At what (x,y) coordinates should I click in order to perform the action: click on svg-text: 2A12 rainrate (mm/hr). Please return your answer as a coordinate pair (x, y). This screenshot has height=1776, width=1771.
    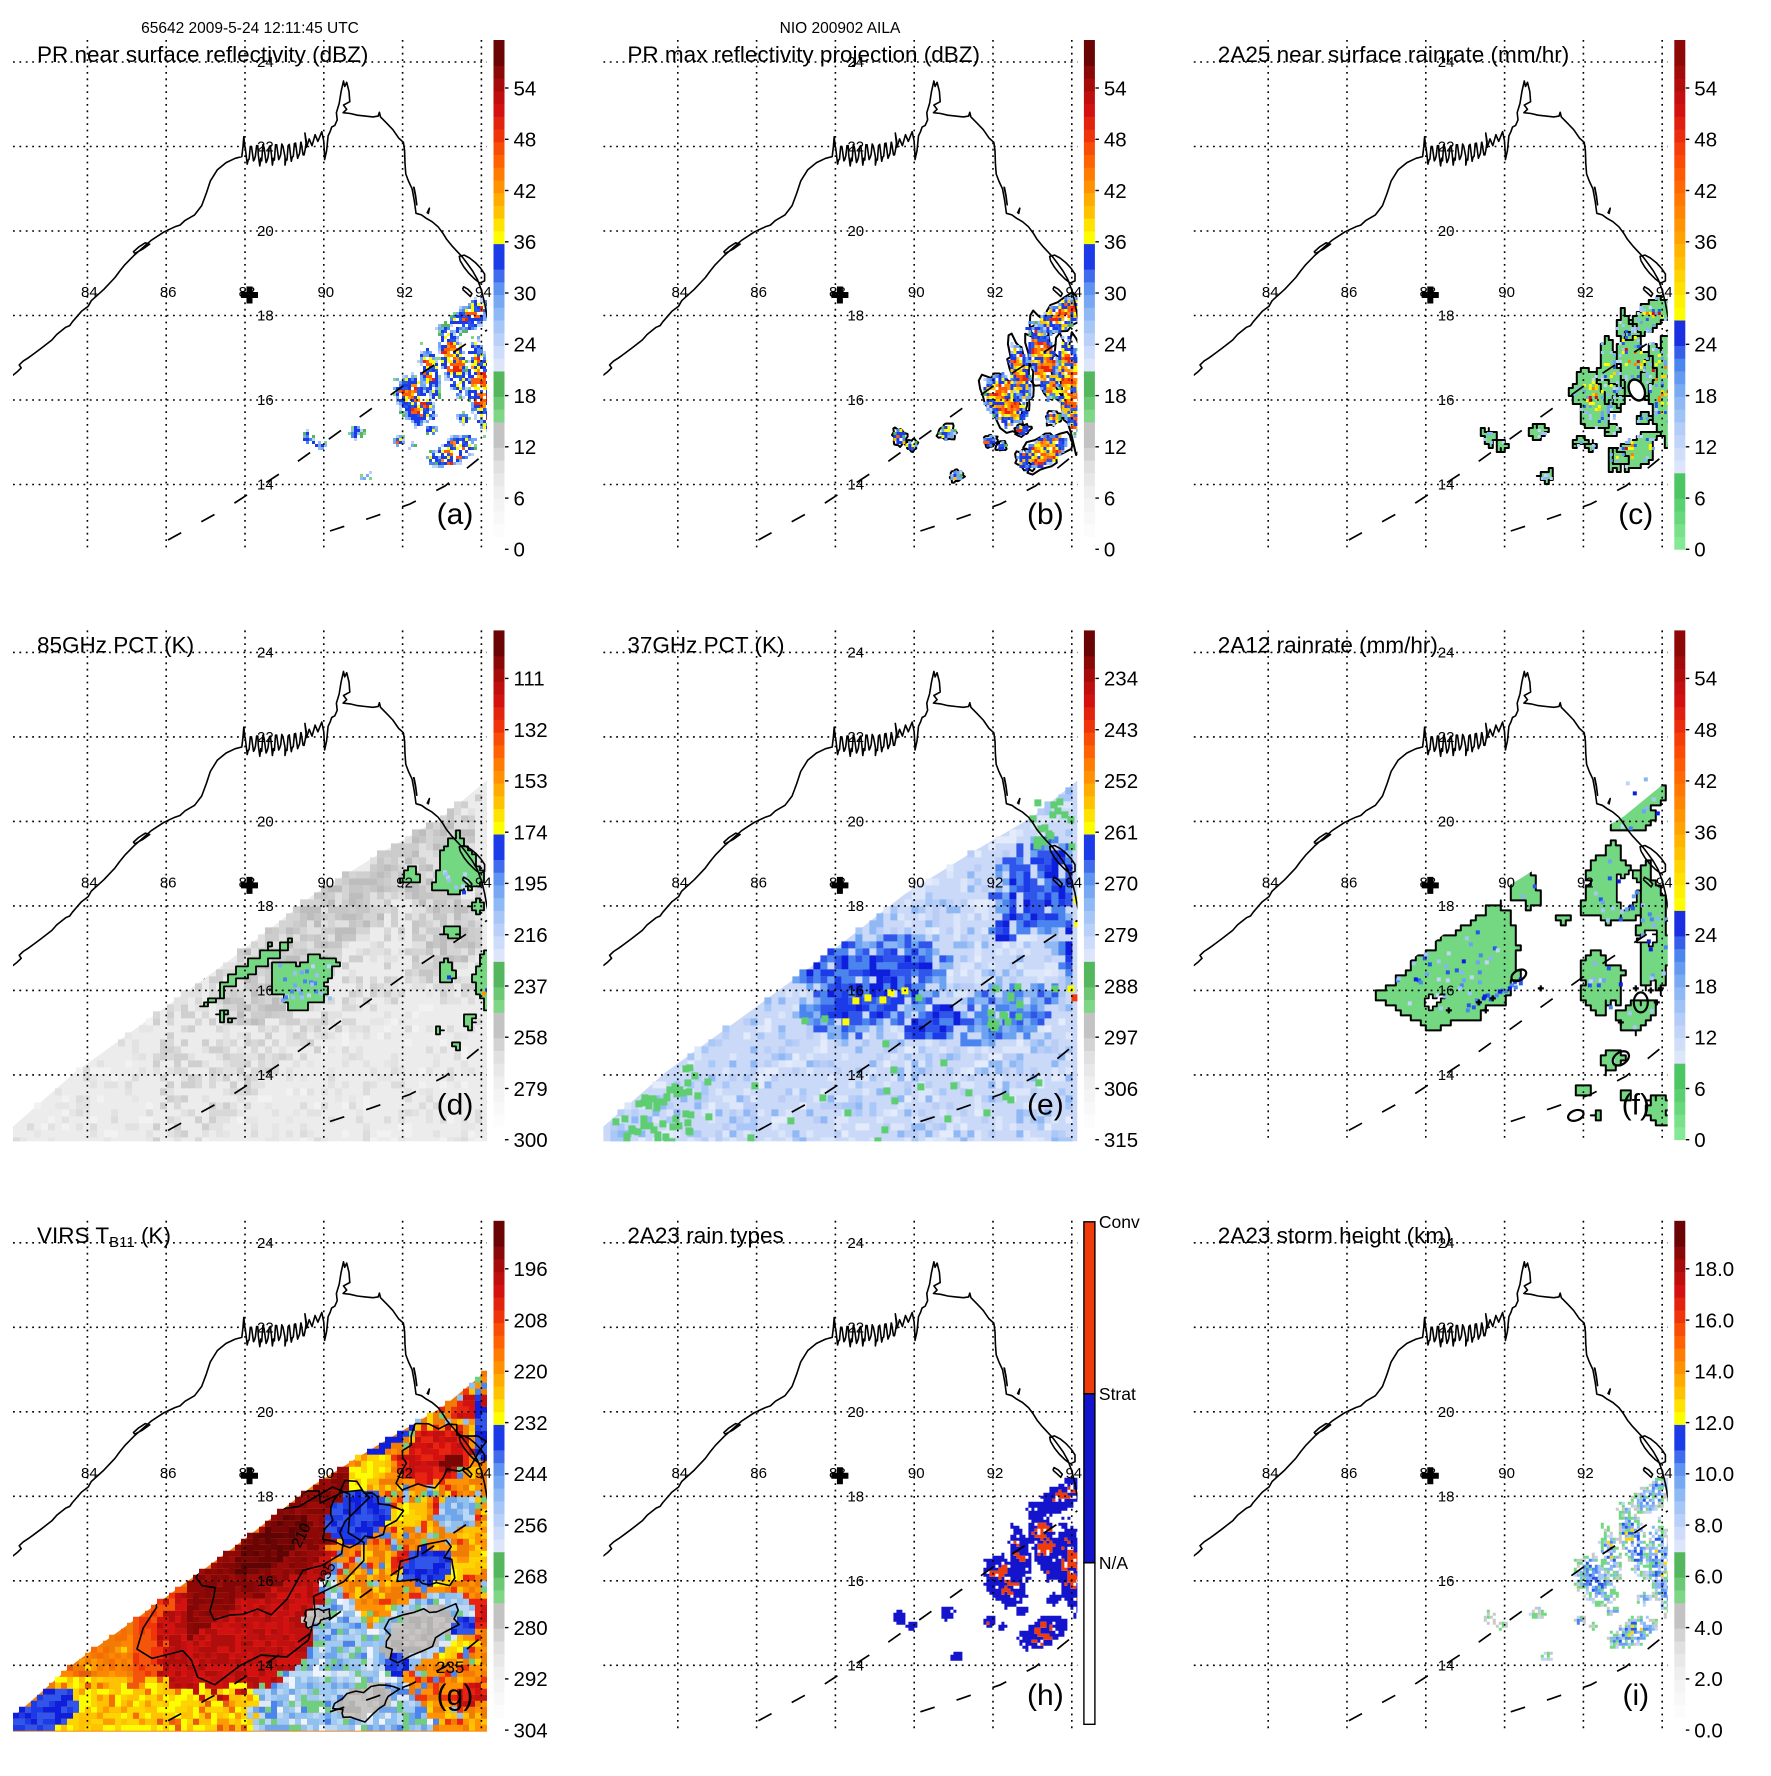
    Looking at the image, I should click on (1328, 644).